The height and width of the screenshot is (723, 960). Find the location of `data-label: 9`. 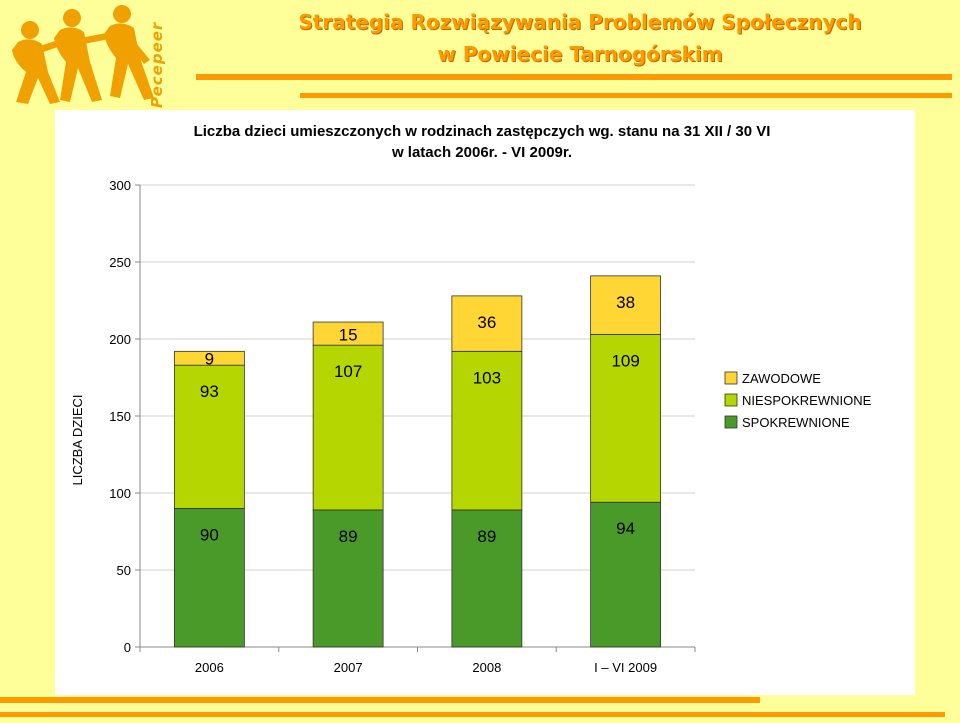

data-label: 9 is located at coordinates (209, 358).